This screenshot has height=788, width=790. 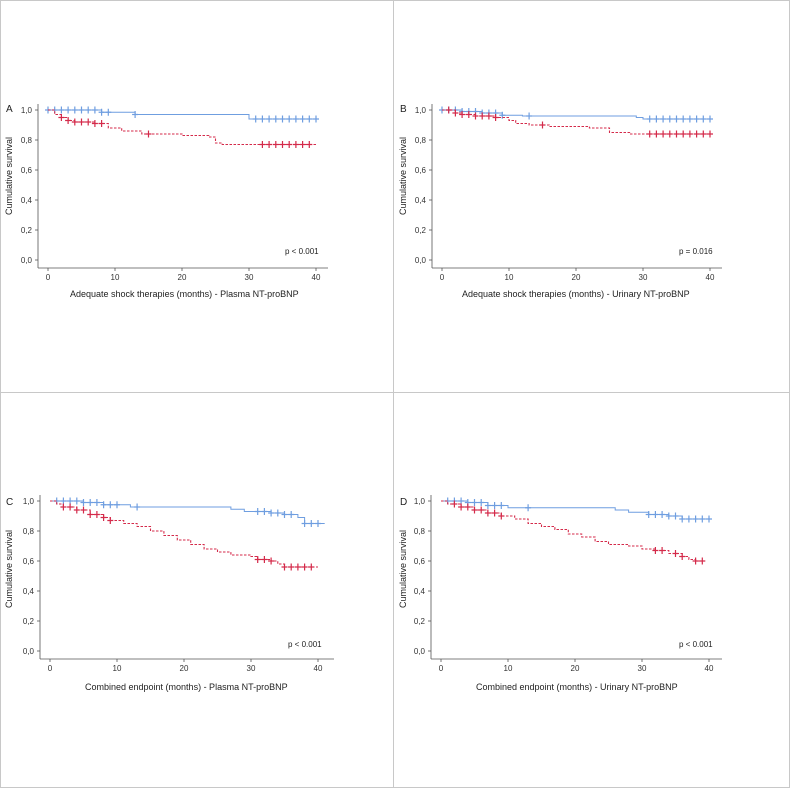 What do you see at coordinates (403, 109) in the screenshot?
I see `panel-letter: B` at bounding box center [403, 109].